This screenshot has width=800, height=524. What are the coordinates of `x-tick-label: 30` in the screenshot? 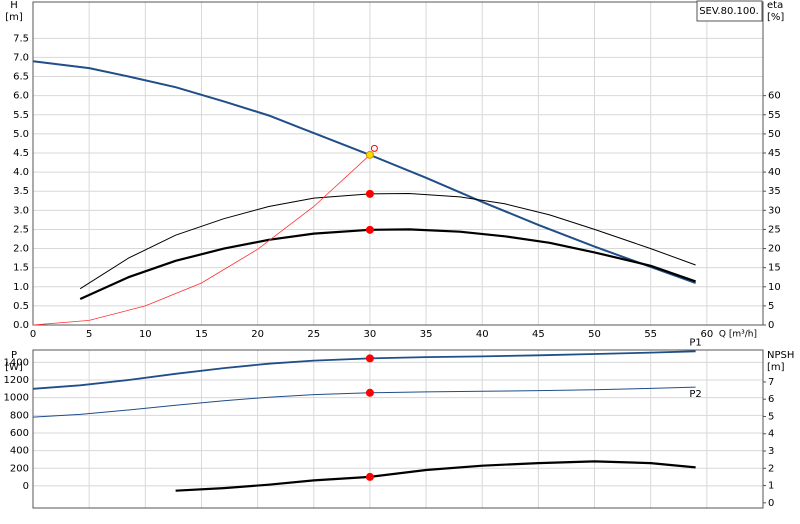 It's located at (370, 334).